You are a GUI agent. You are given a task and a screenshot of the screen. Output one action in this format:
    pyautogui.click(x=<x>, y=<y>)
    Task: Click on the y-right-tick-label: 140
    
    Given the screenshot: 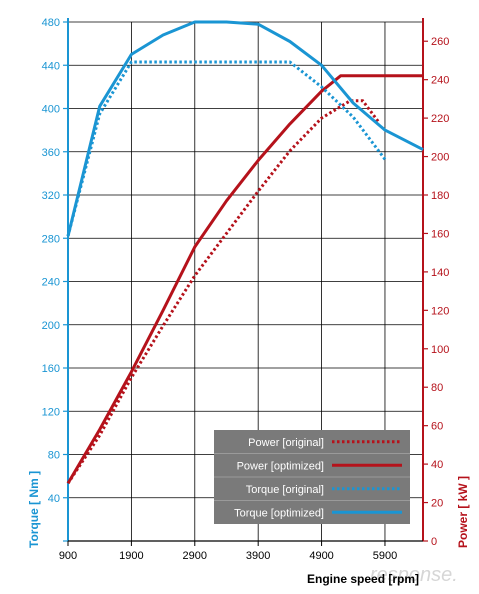 What is the action you would take?
    pyautogui.click(x=440, y=273)
    